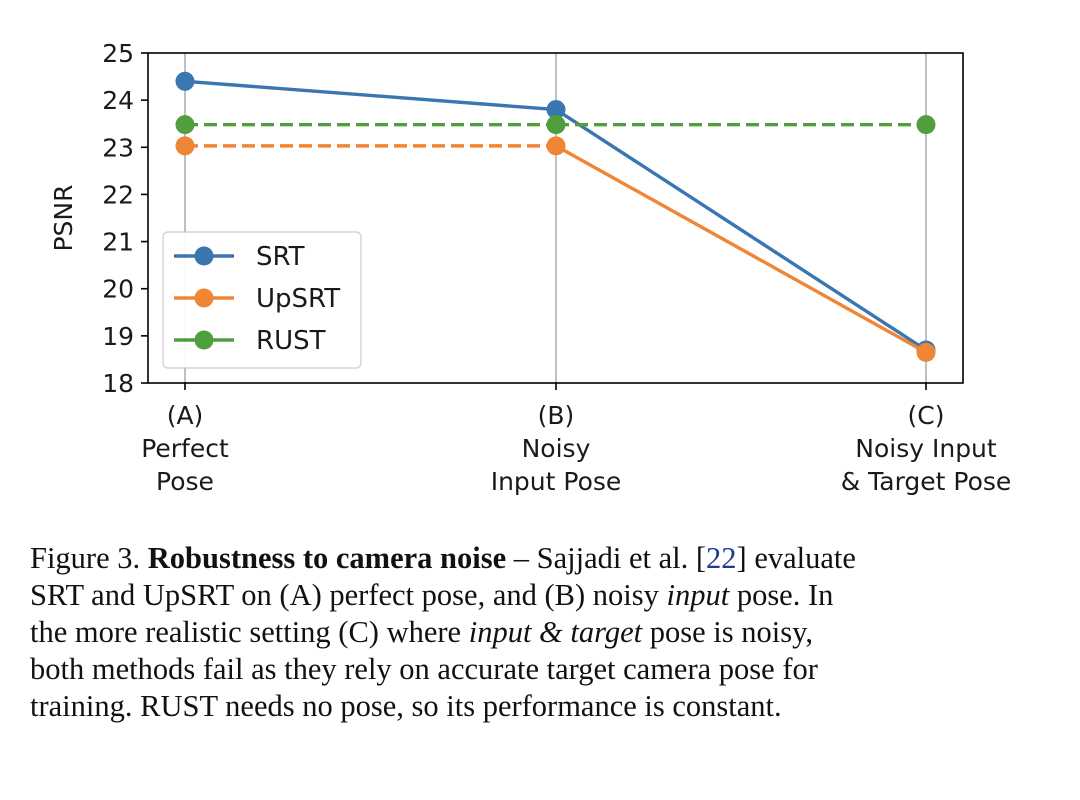 Image resolution: width=1080 pixels, height=800 pixels. What do you see at coordinates (185, 415) in the screenshot?
I see `x-tick-label: (A)` at bounding box center [185, 415].